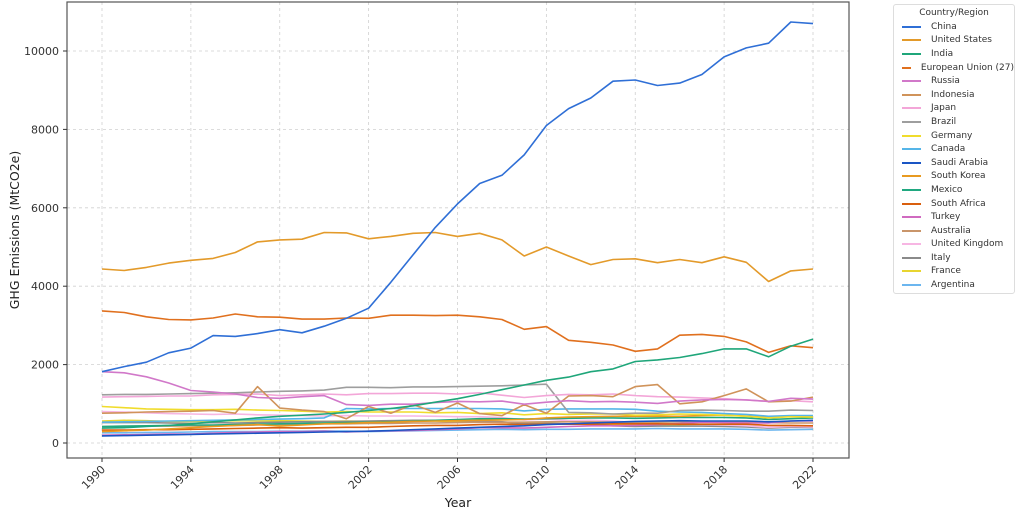  What do you see at coordinates (271, 477) in the screenshot?
I see `x-tick-label: 1998` at bounding box center [271, 477].